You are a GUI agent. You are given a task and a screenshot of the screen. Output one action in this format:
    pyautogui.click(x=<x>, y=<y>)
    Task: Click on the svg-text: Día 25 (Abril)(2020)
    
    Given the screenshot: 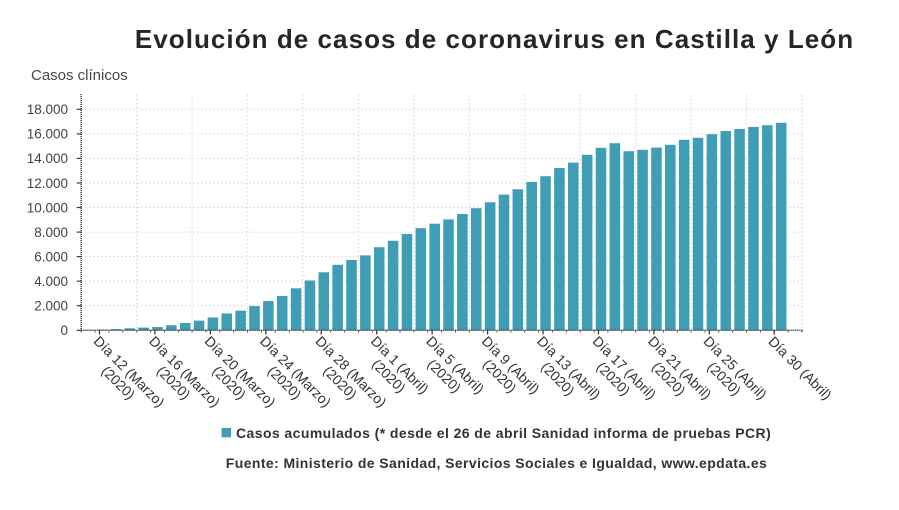 What is the action you would take?
    pyautogui.click(x=730, y=373)
    